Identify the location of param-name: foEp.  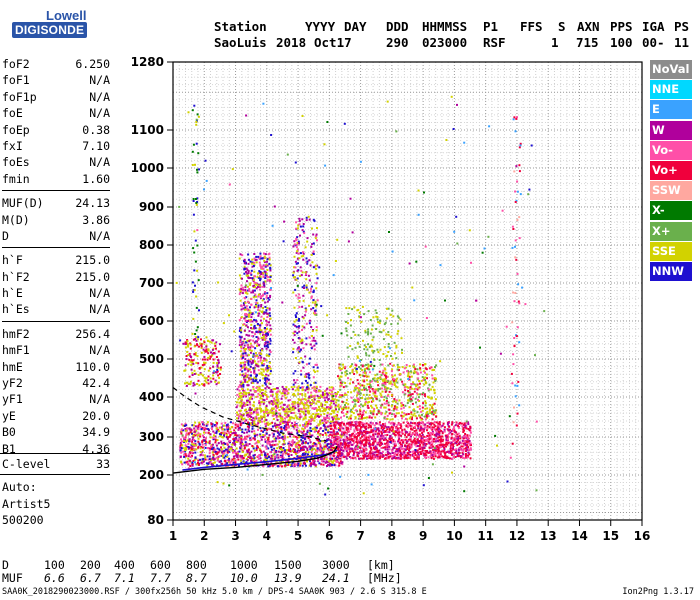
(16, 129).